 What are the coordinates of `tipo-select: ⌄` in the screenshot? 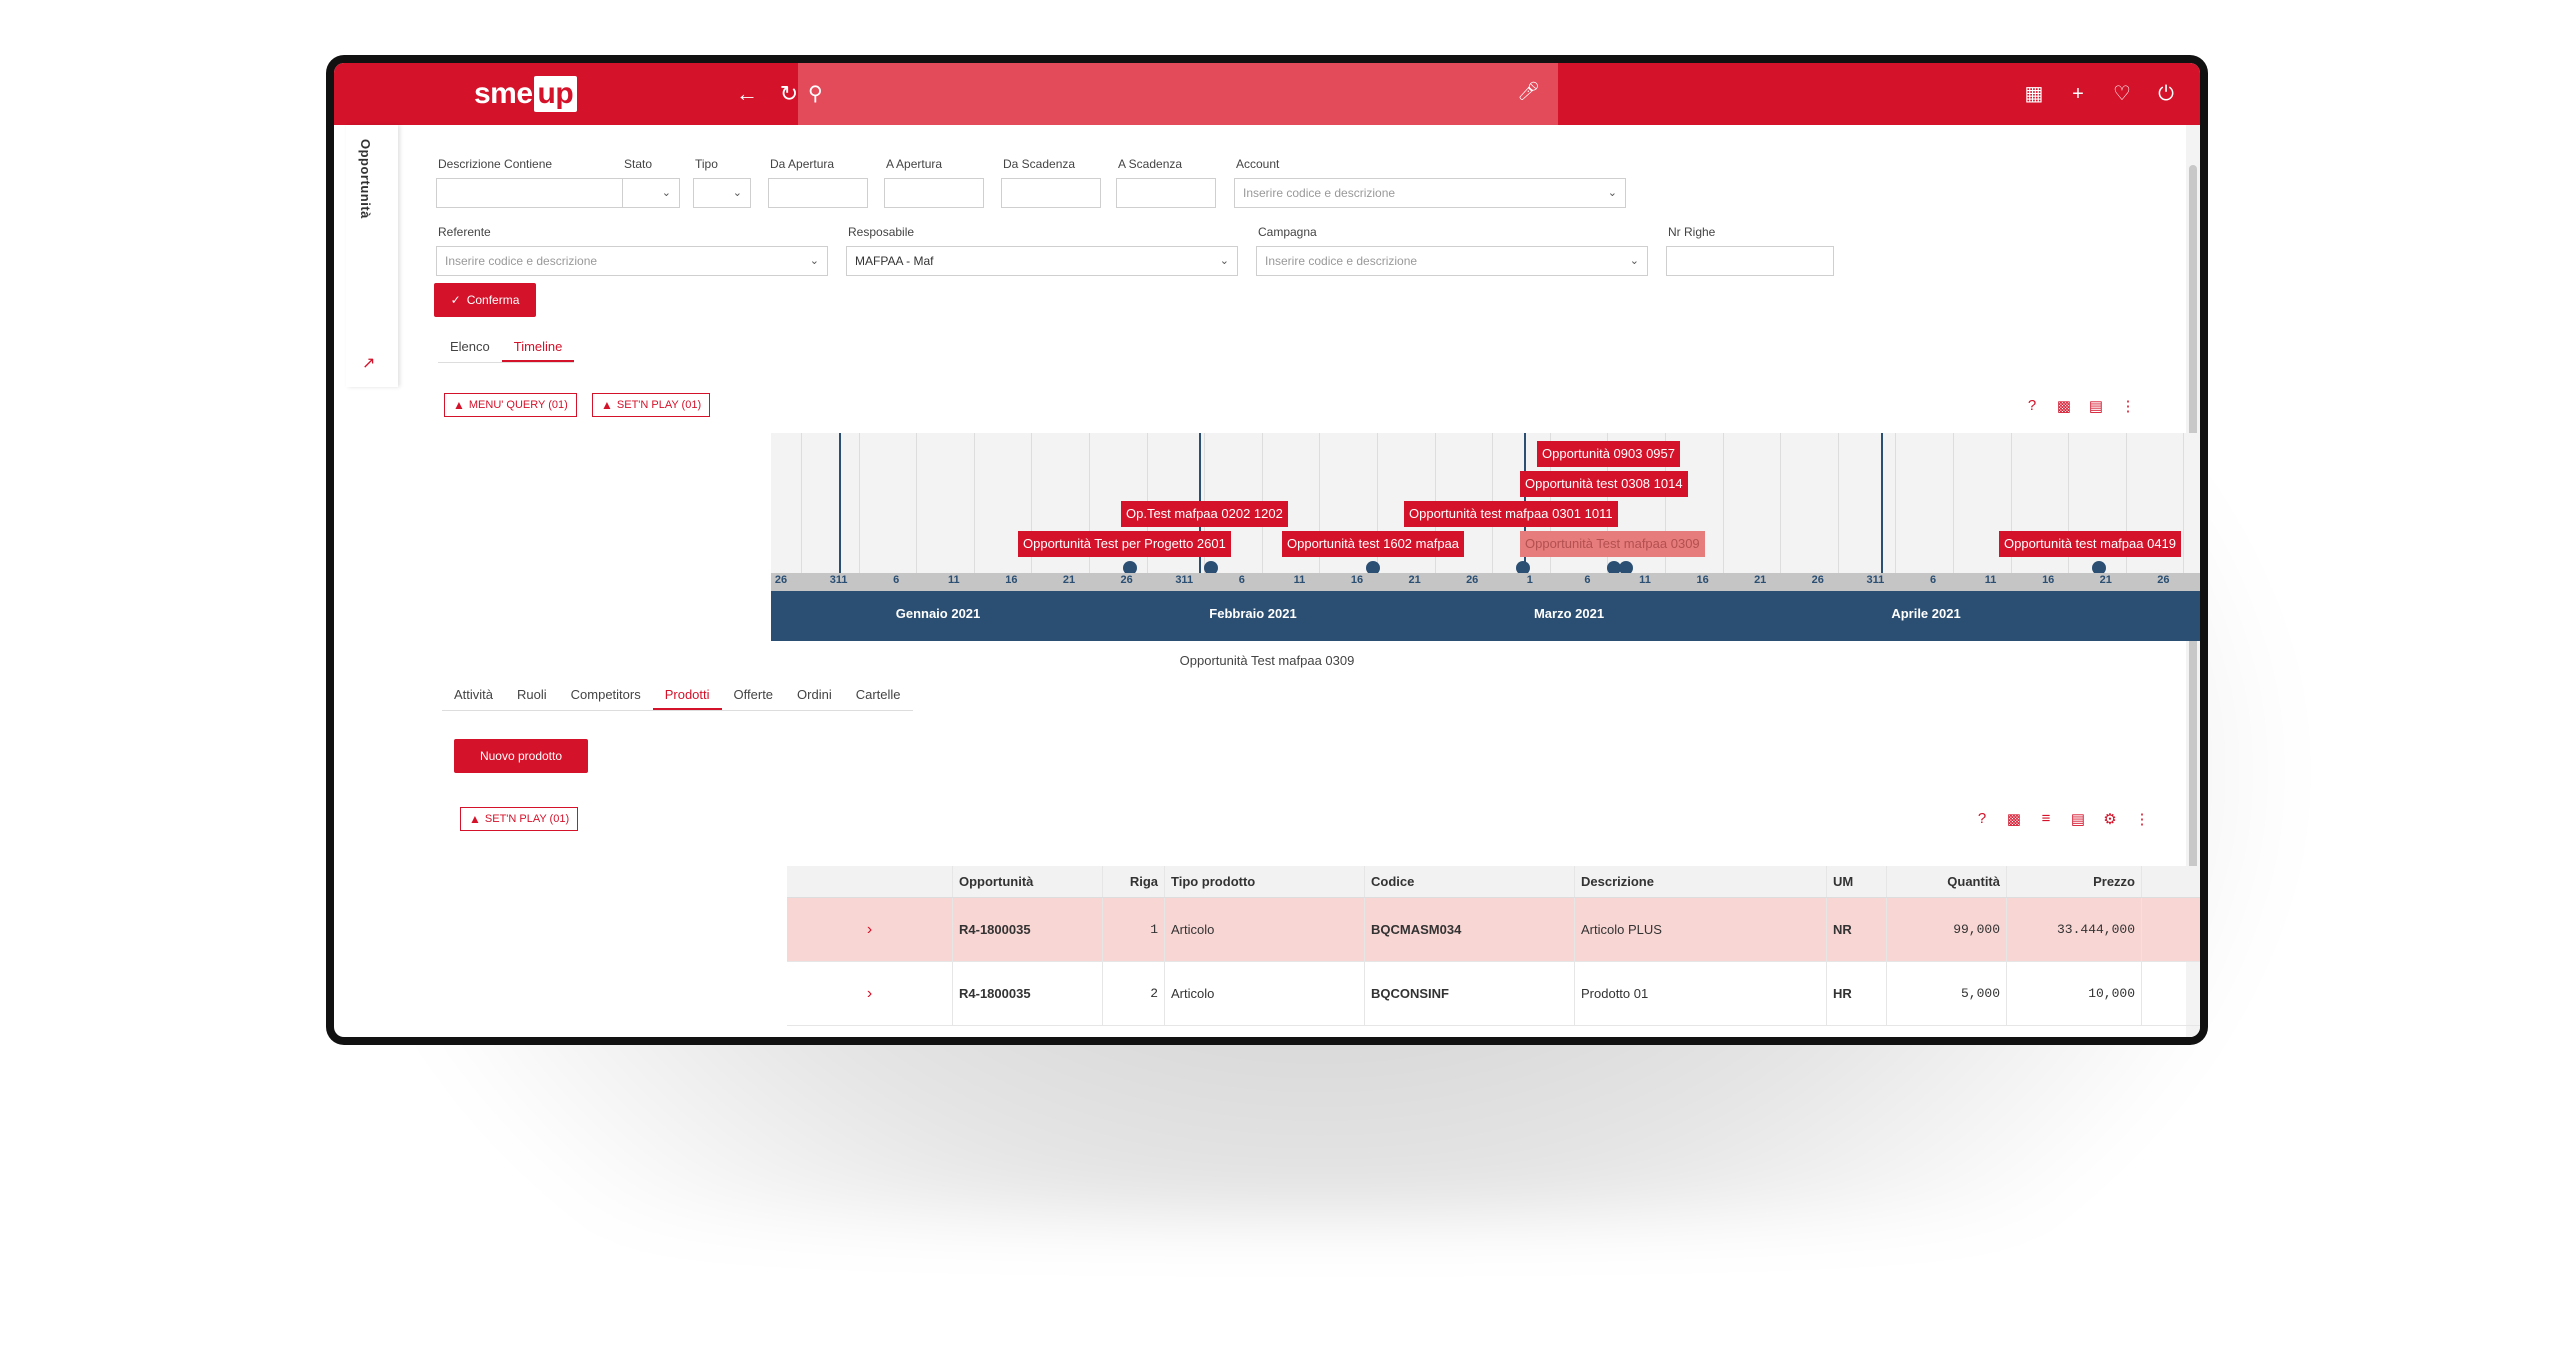 It's located at (722, 193).